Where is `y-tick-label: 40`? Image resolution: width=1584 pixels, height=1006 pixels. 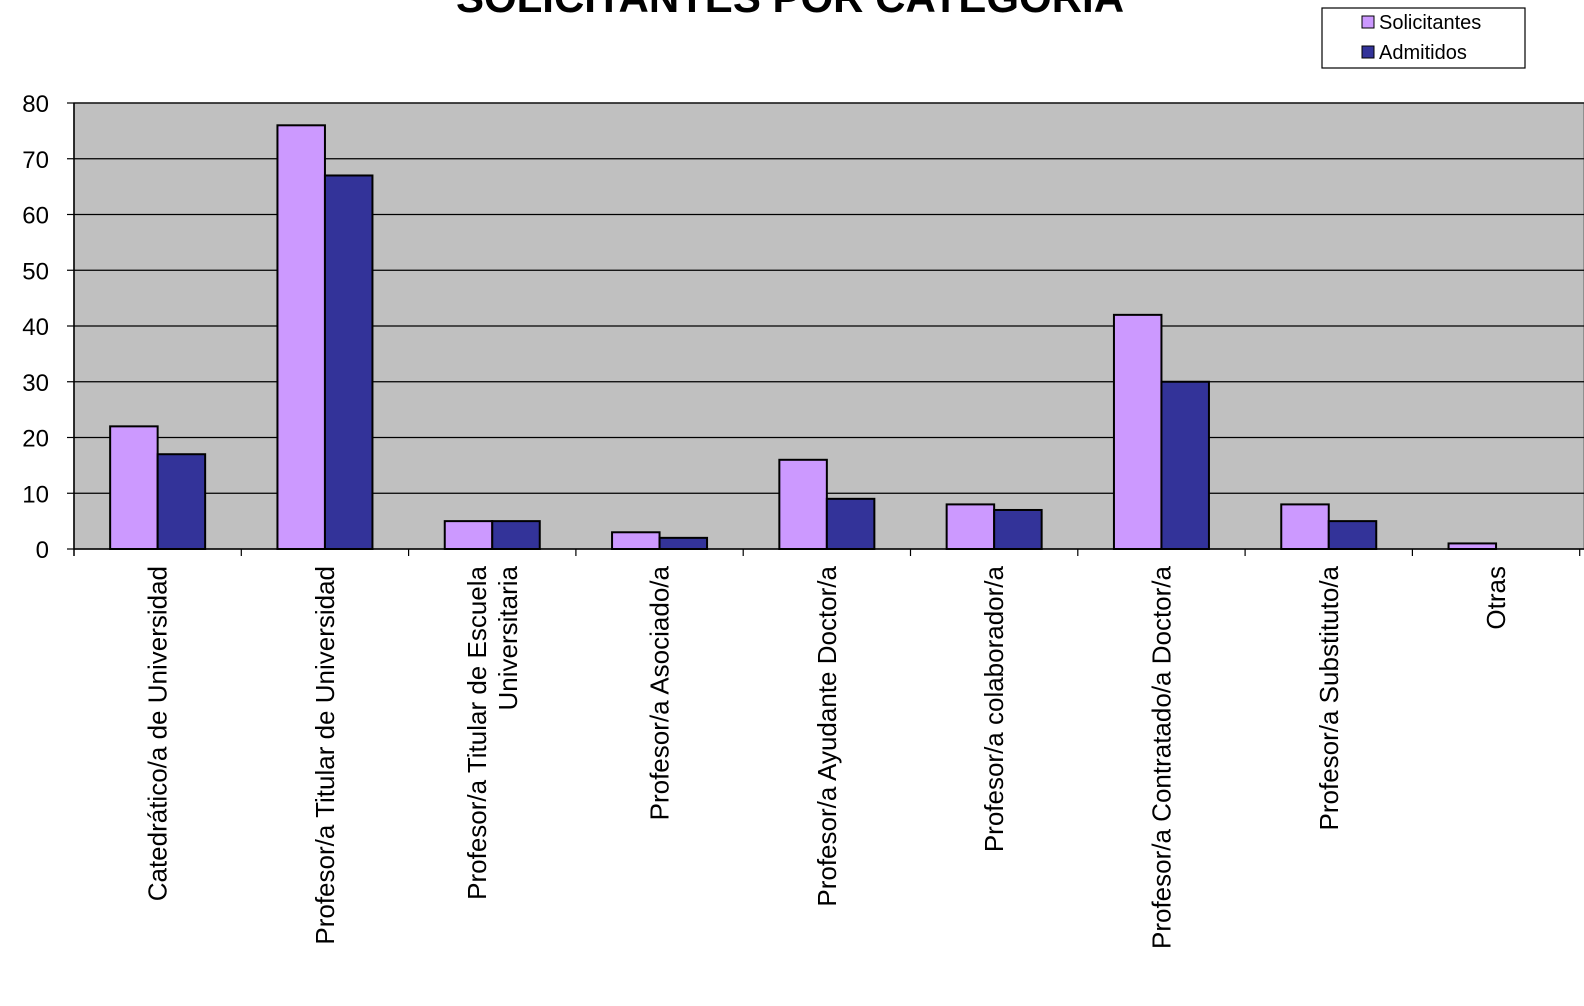
y-tick-label: 40 is located at coordinates (35, 327).